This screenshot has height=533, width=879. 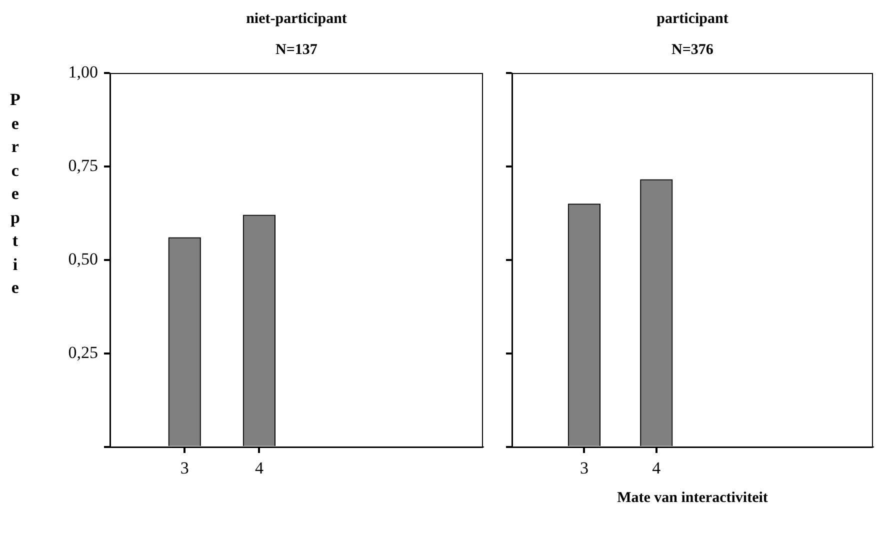 What do you see at coordinates (297, 50) in the screenshot?
I see `chart-subtitle: N=137` at bounding box center [297, 50].